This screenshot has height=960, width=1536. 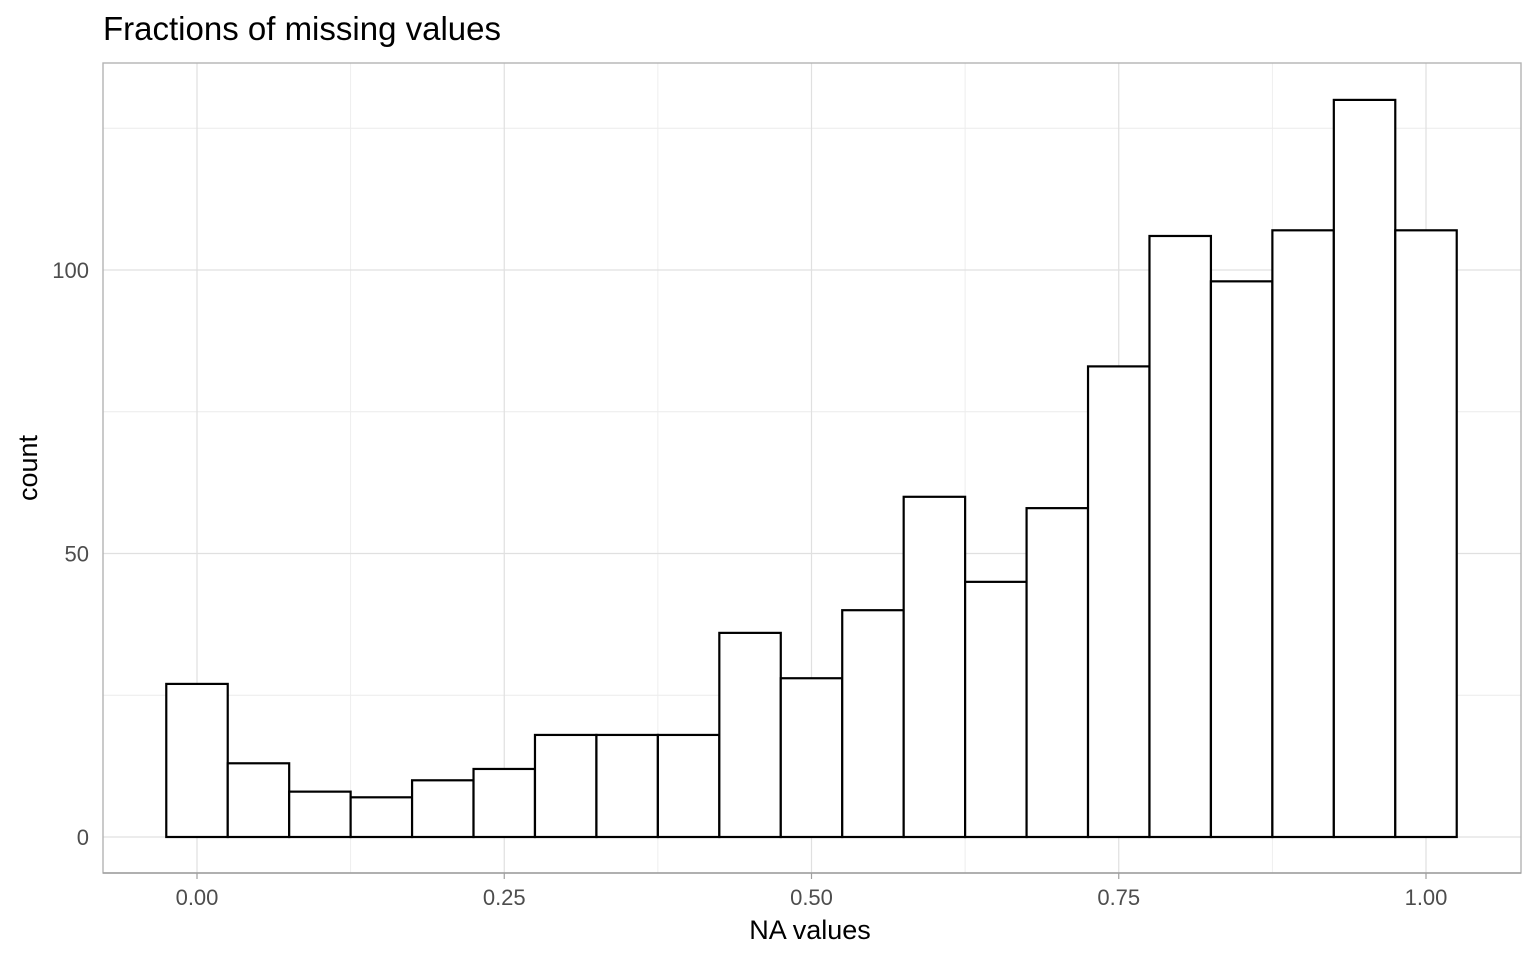 I want to click on x-tick-label: 0.00, so click(x=197, y=897).